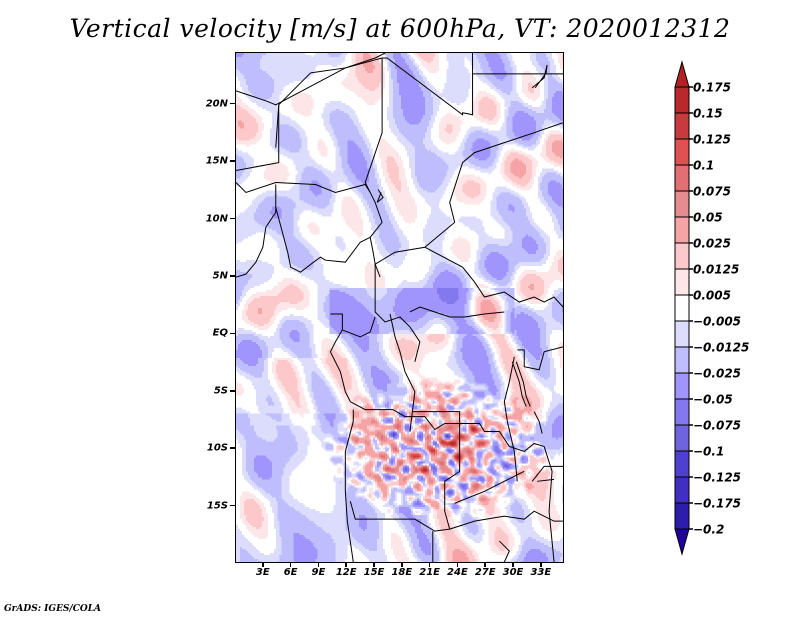 This screenshot has width=800, height=618. What do you see at coordinates (708, 530) in the screenshot?
I see `colorbar-label: −0.2` at bounding box center [708, 530].